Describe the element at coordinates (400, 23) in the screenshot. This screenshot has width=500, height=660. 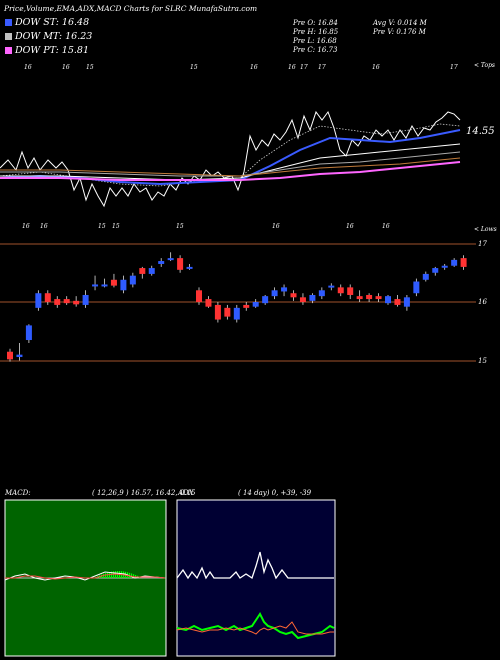
I see `avg-volume: Avg V: 0.014 M` at that location.